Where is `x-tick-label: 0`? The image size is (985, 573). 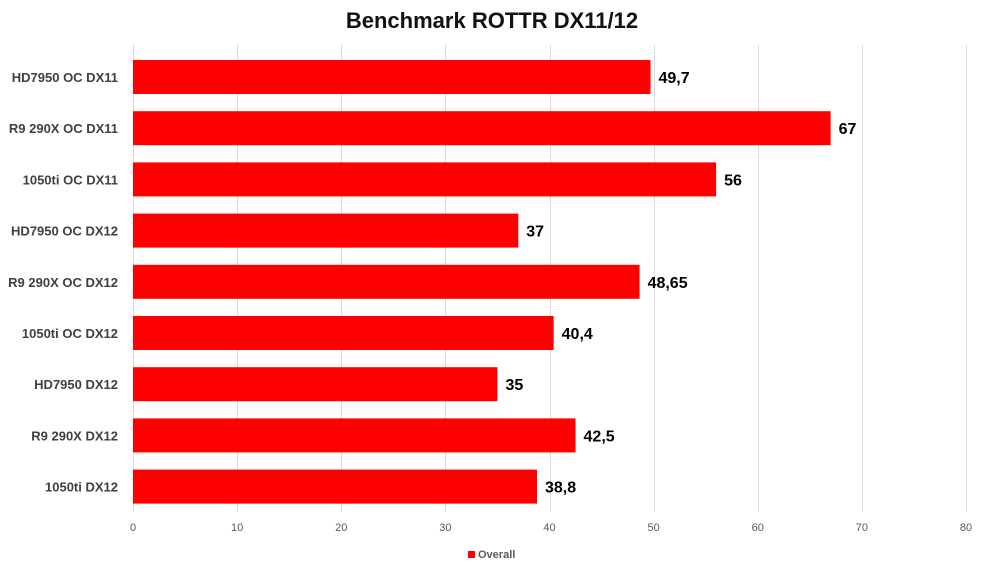 x-tick-label: 0 is located at coordinates (133, 528).